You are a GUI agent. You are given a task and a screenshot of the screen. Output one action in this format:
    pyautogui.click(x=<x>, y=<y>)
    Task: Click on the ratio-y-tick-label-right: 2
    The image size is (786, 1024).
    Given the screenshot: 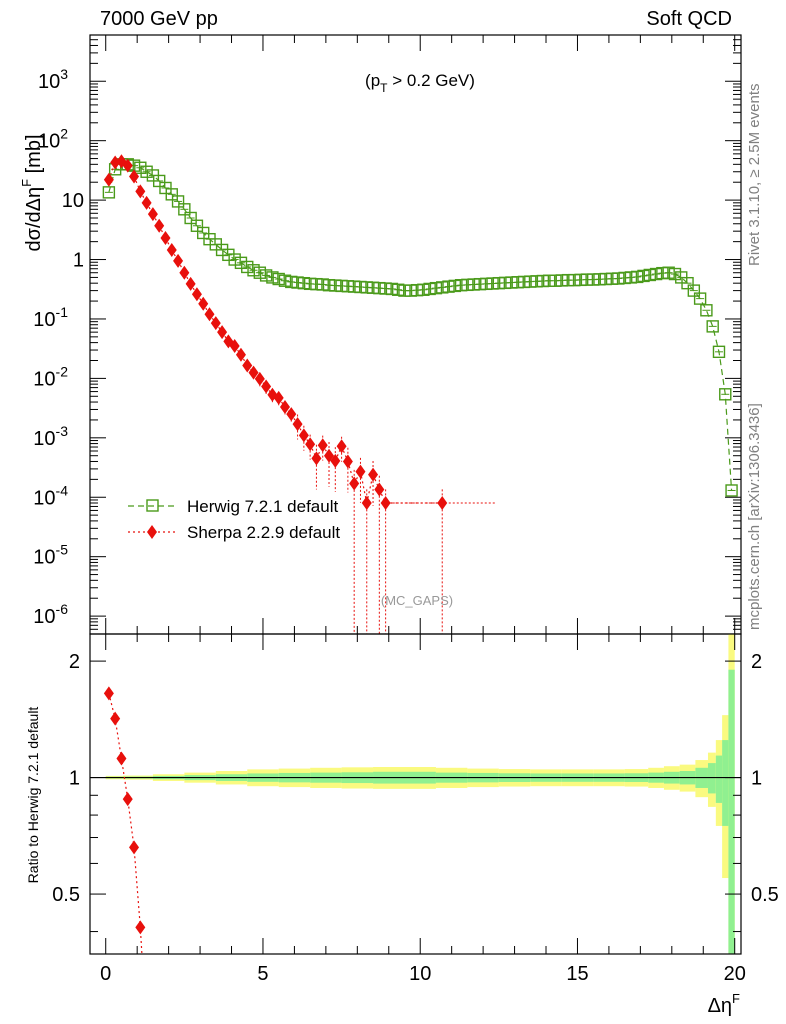 What is the action you would take?
    pyautogui.click(x=756, y=662)
    